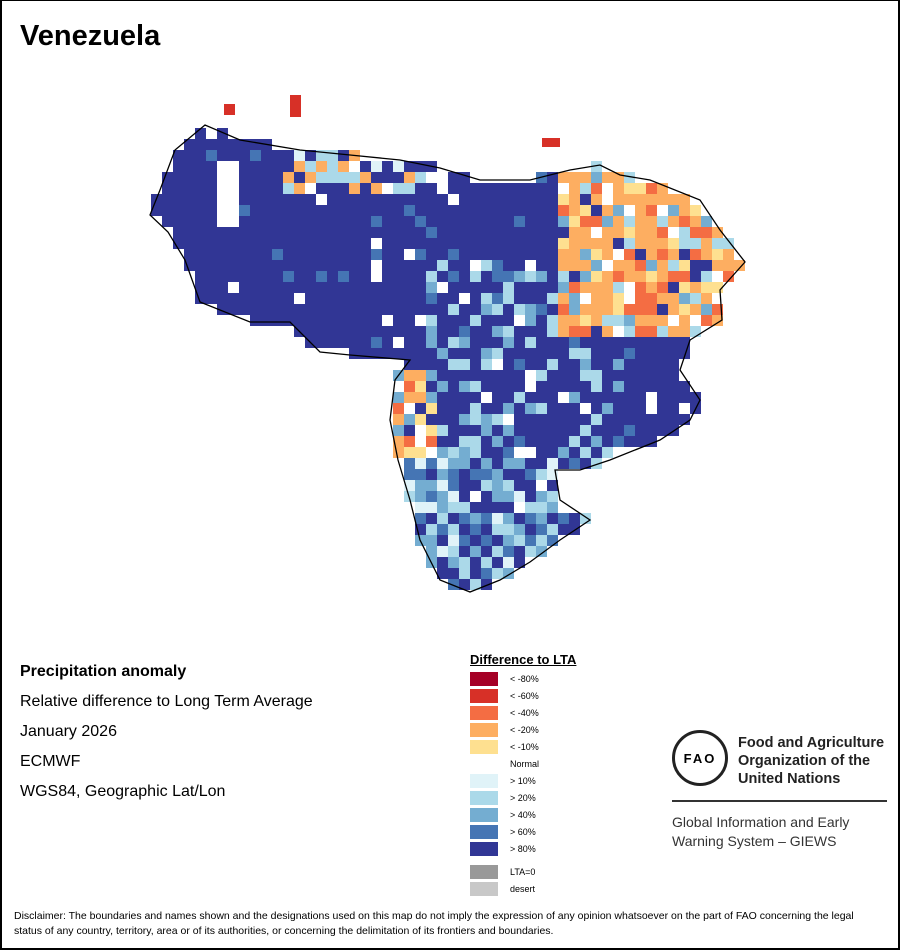  What do you see at coordinates (523, 888) in the screenshot?
I see `legend-item: desert` at bounding box center [523, 888].